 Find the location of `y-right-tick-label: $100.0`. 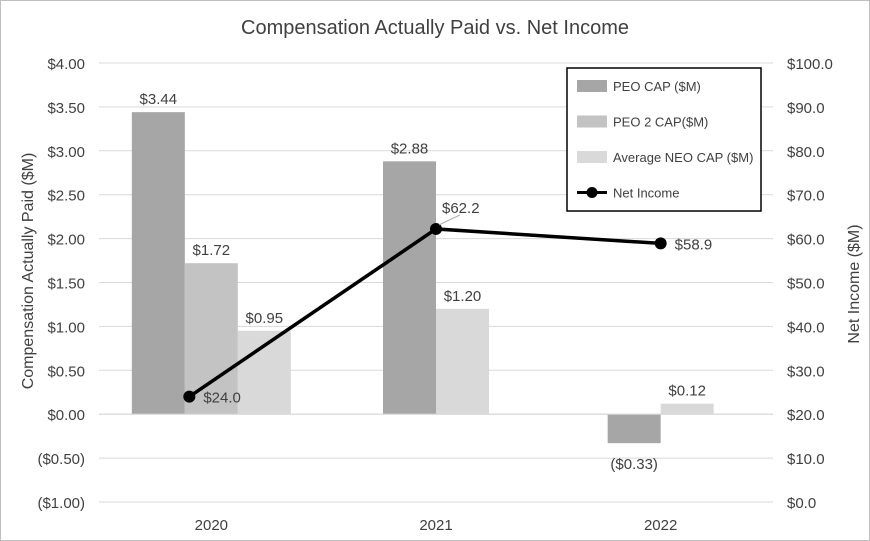

y-right-tick-label: $100.0 is located at coordinates (810, 64).